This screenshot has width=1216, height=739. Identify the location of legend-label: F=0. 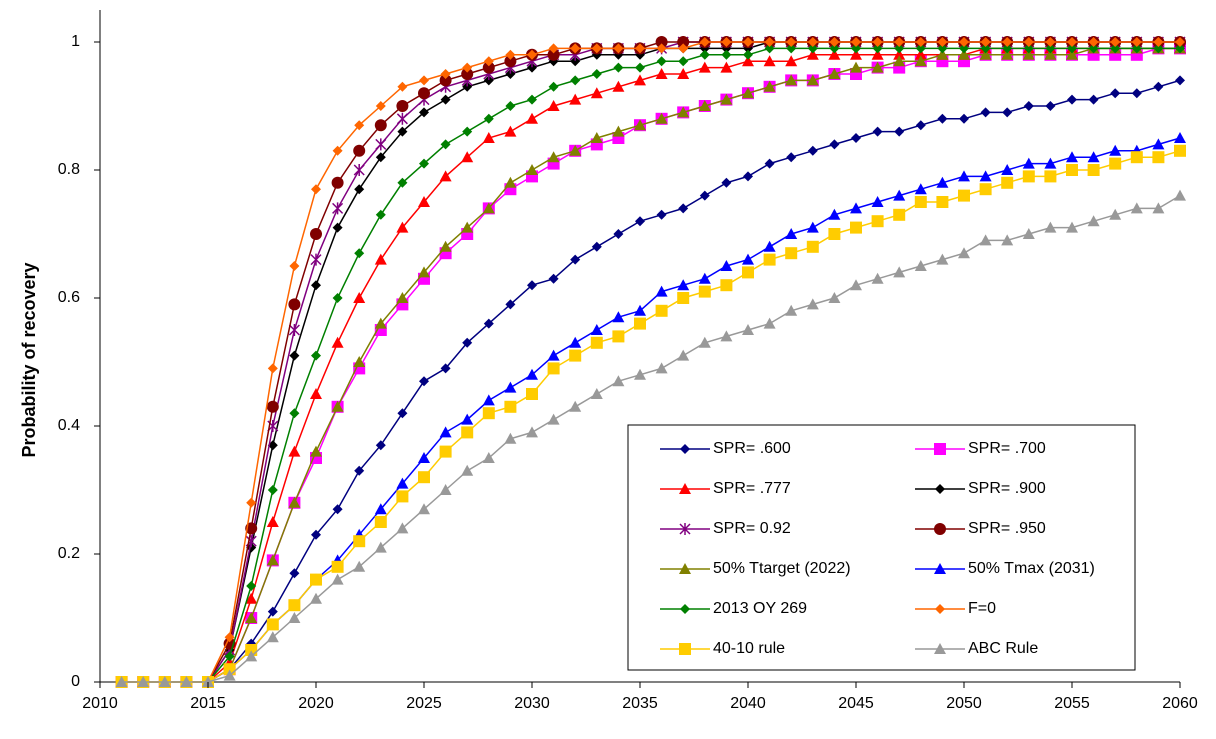
(982, 608).